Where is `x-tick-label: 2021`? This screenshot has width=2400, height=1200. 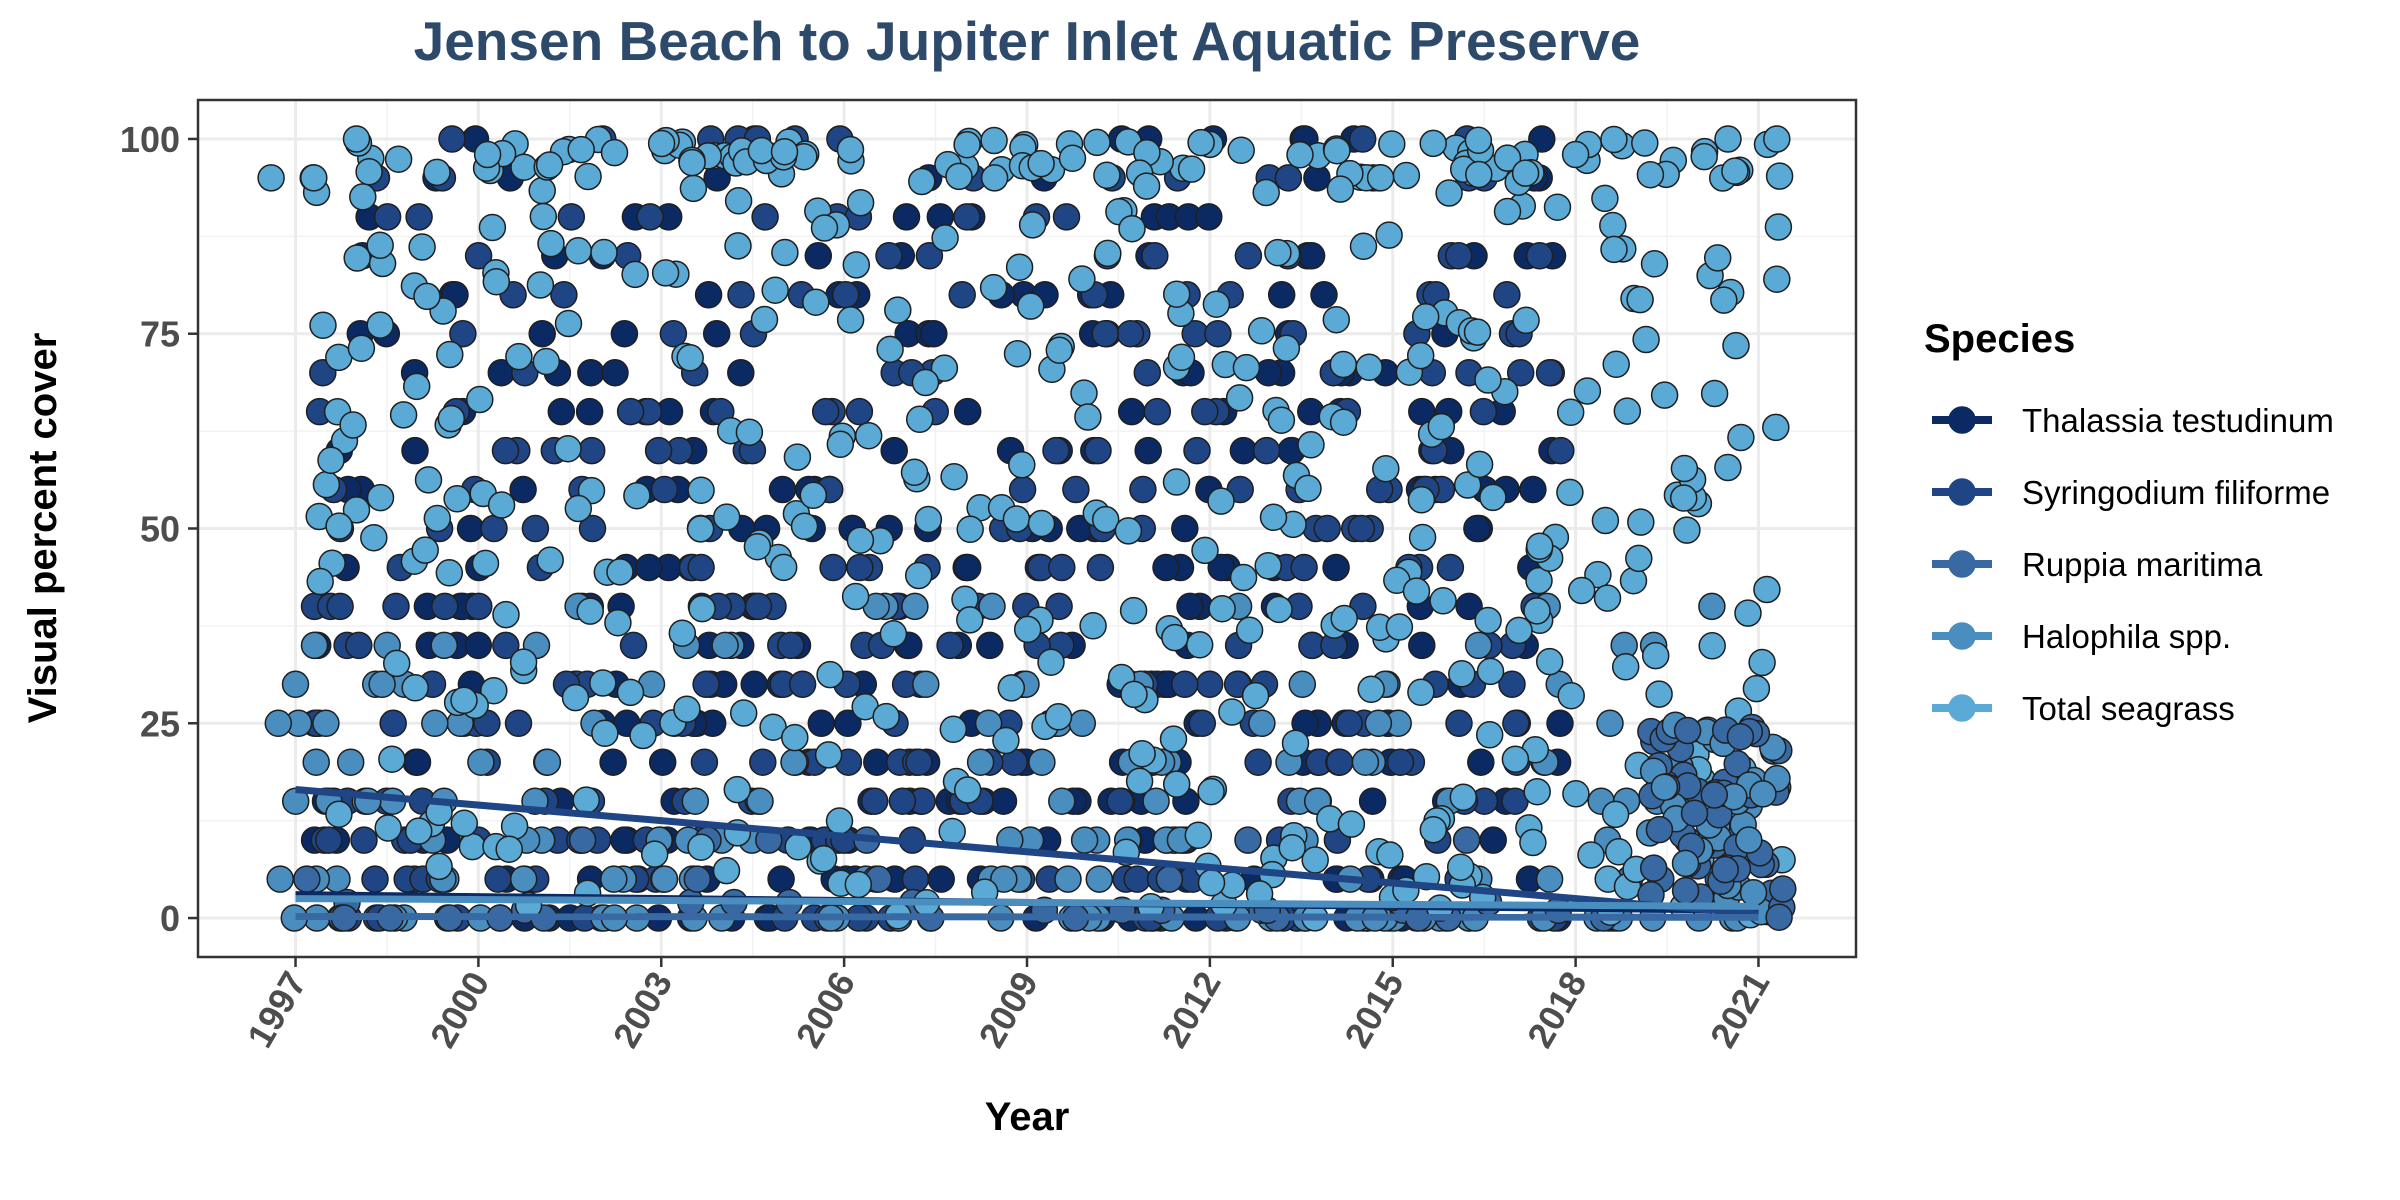
x-tick-label: 2021 is located at coordinates (1740, 1010).